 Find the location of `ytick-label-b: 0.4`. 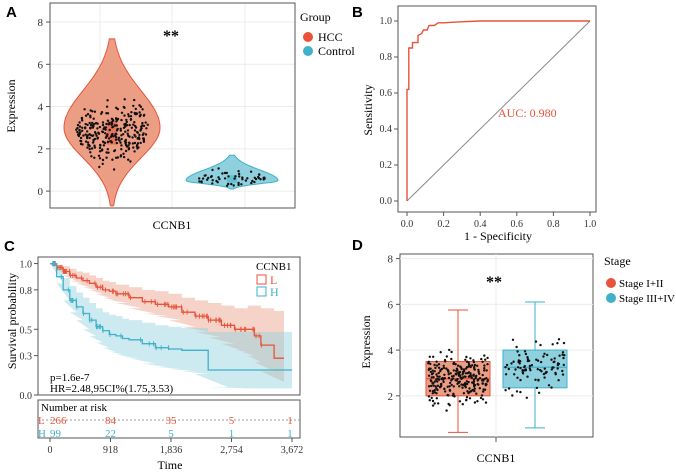

ytick-label-b: 0.4 is located at coordinates (386, 129).